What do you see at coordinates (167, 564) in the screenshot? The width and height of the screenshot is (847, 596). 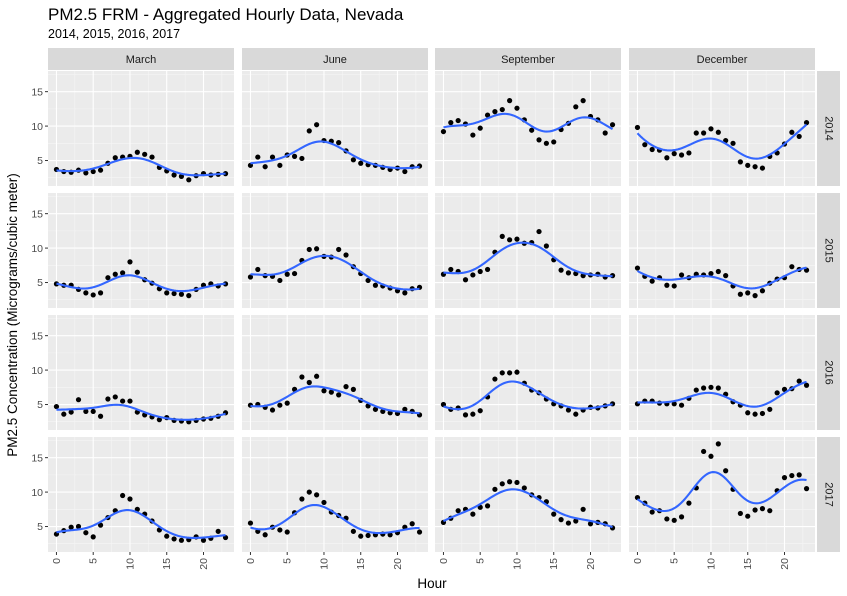 I see `x-tick-label: 15` at bounding box center [167, 564].